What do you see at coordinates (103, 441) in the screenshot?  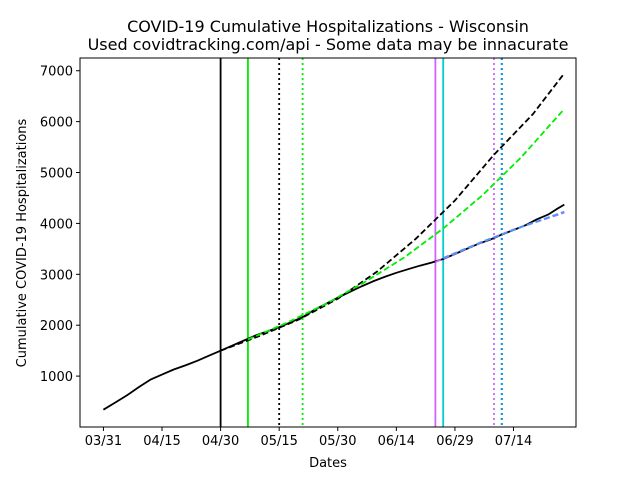 I see `x-tick-label: 03/31` at bounding box center [103, 441].